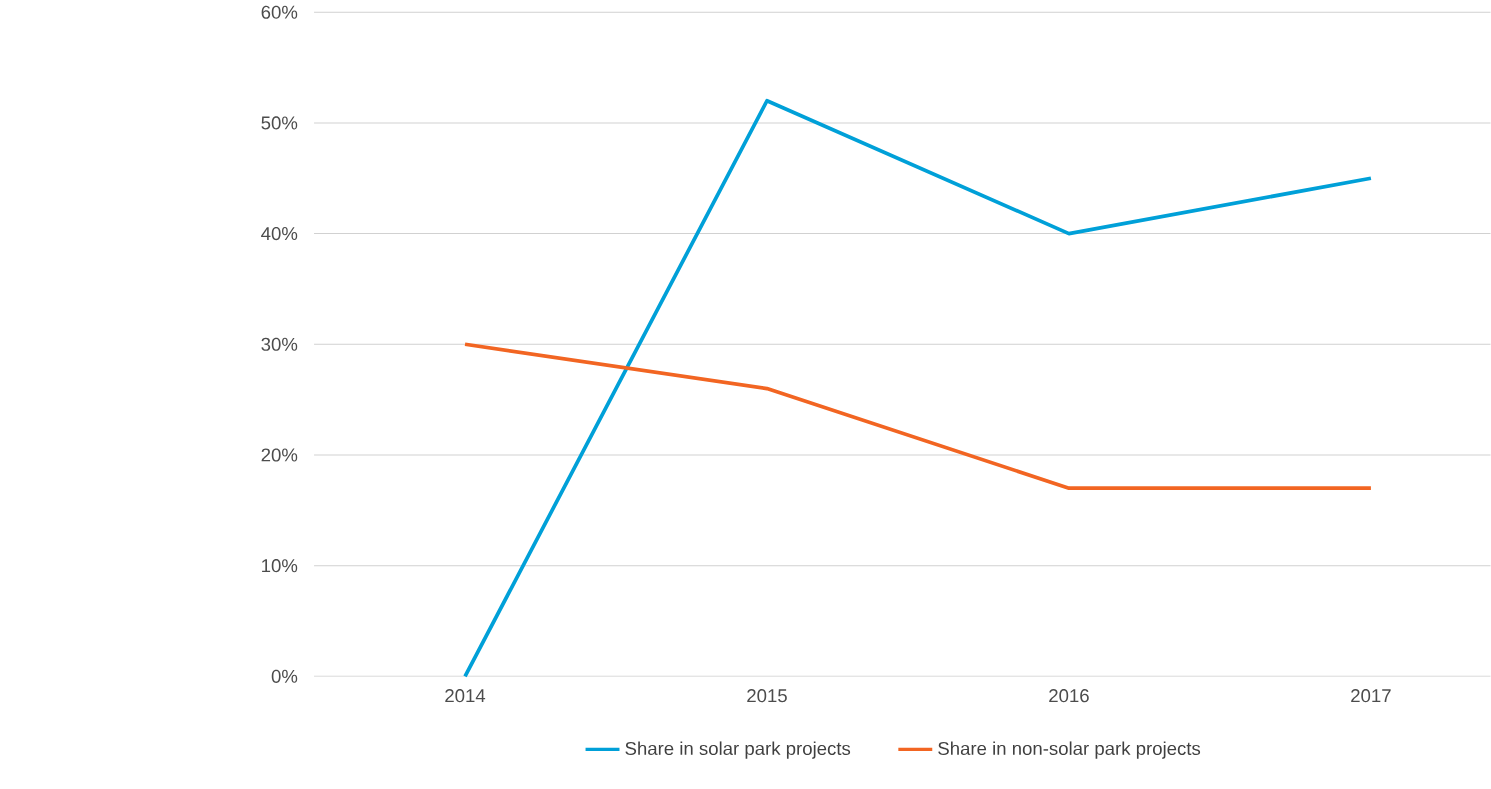 The width and height of the screenshot is (1491, 789). What do you see at coordinates (1069, 696) in the screenshot?
I see `x-tick-label: 2016` at bounding box center [1069, 696].